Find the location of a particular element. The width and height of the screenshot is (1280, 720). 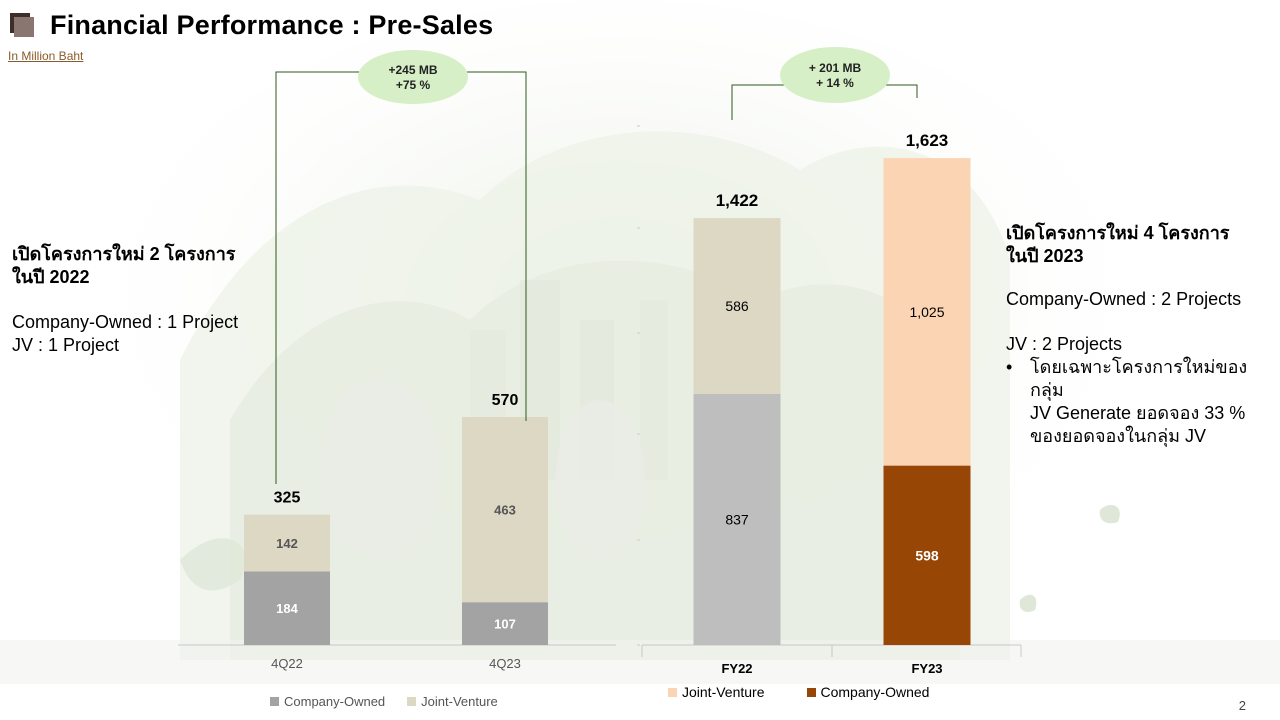

category-label-q-4q22: 4Q22 is located at coordinates (287, 663).